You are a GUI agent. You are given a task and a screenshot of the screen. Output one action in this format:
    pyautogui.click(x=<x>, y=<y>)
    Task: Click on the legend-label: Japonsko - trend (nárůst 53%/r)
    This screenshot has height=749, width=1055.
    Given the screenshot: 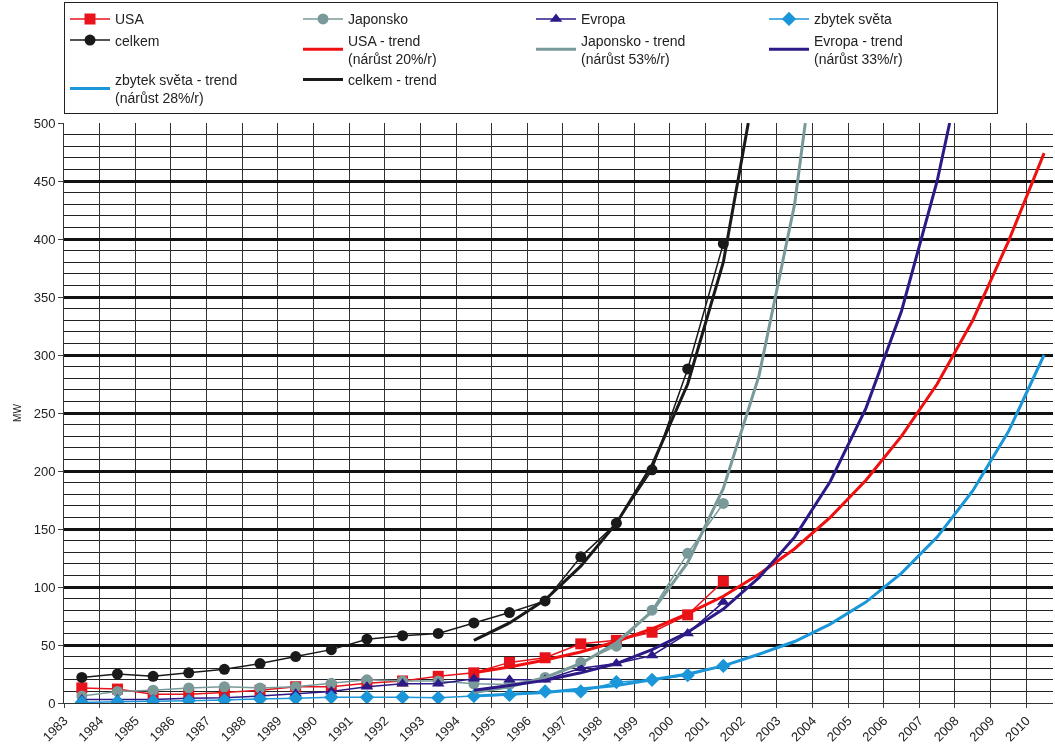 What is the action you would take?
    pyautogui.click(x=633, y=49)
    